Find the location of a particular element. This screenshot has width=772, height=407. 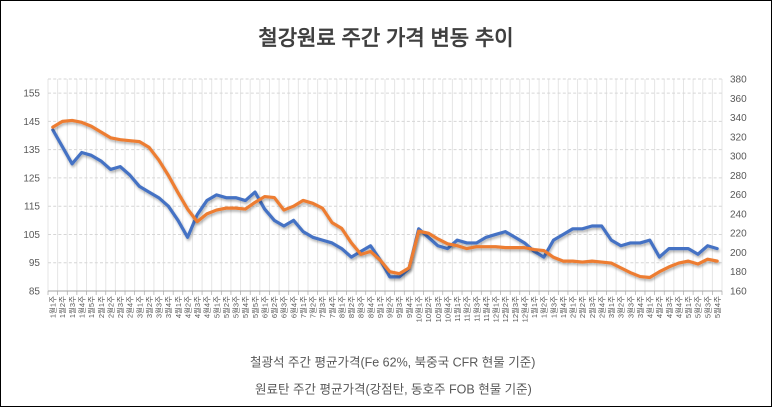

x-axis-category-label: 8월3주 is located at coordinates (361, 307).